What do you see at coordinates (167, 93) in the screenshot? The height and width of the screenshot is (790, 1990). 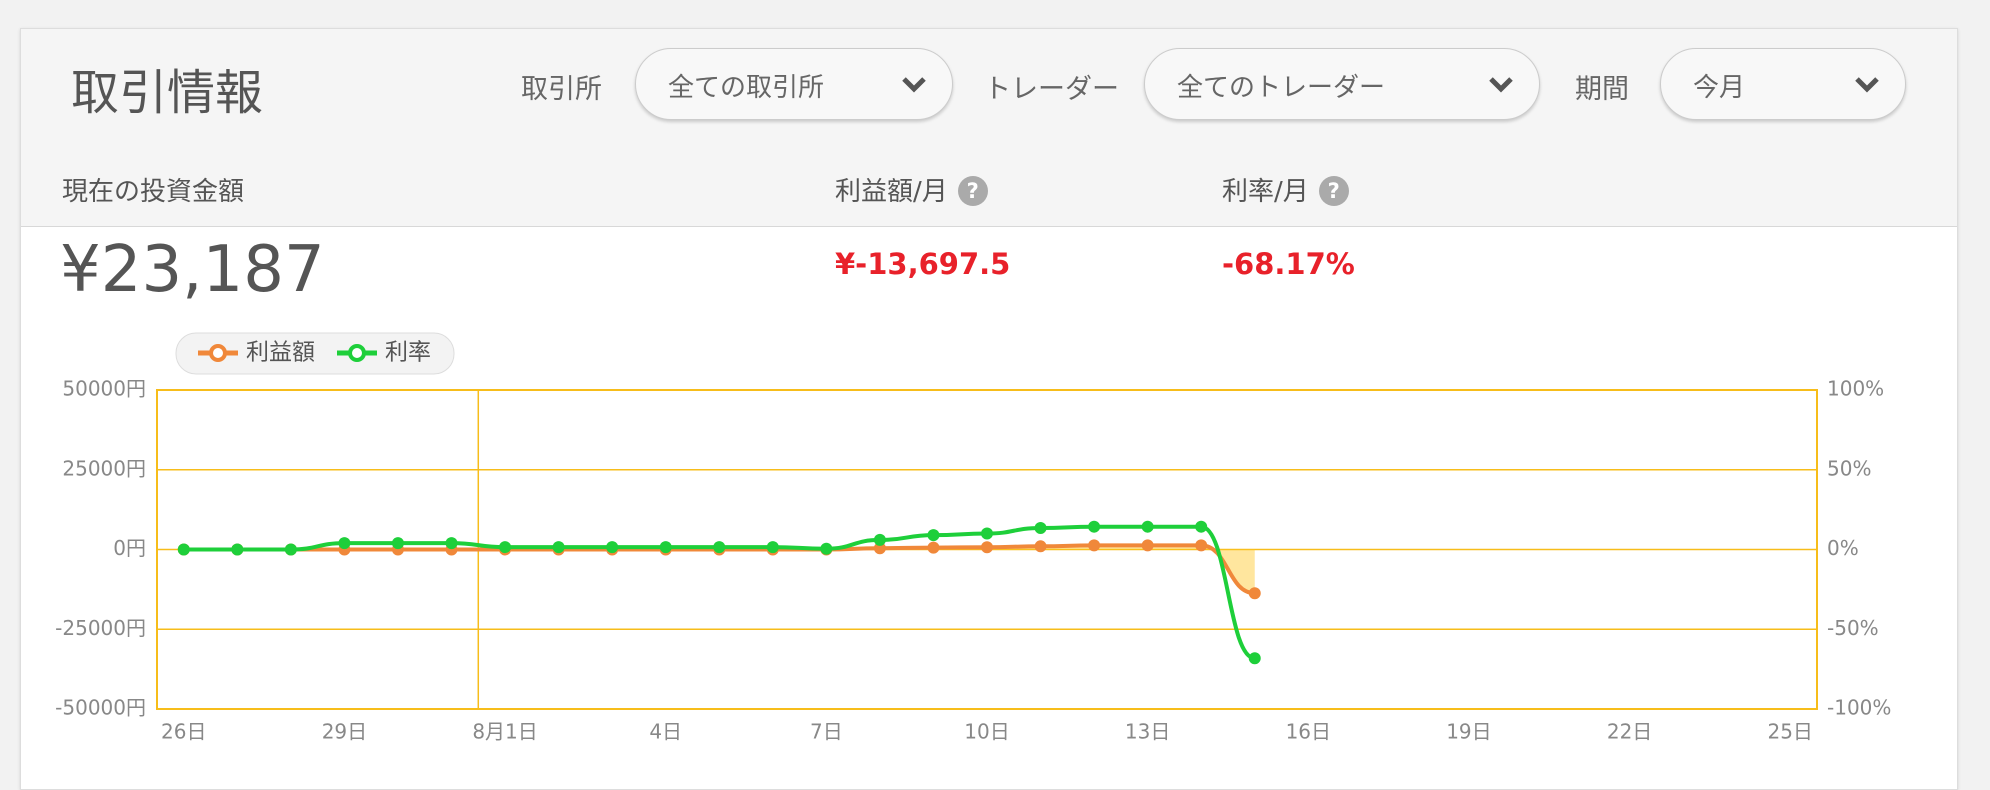 I see `page-title: 取引情報` at bounding box center [167, 93].